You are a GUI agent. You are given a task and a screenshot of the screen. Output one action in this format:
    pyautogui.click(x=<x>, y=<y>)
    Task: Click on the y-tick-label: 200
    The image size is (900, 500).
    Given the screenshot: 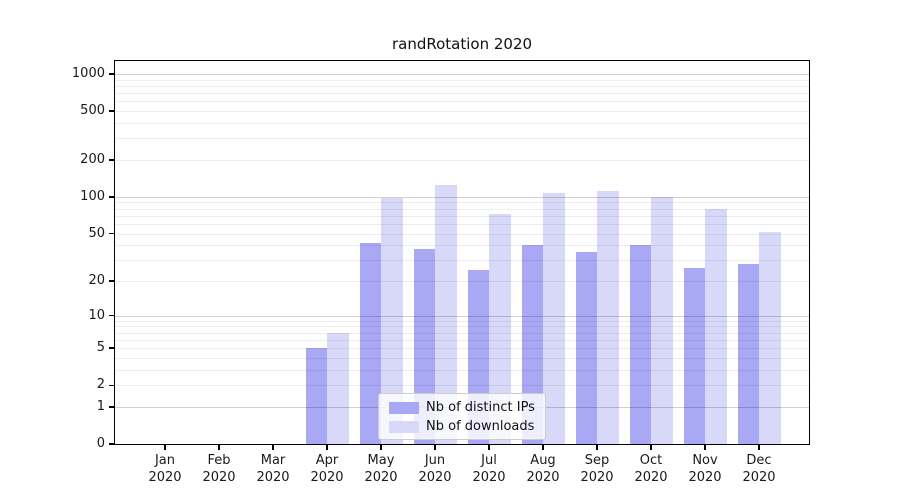 What is the action you would take?
    pyautogui.click(x=92, y=159)
    